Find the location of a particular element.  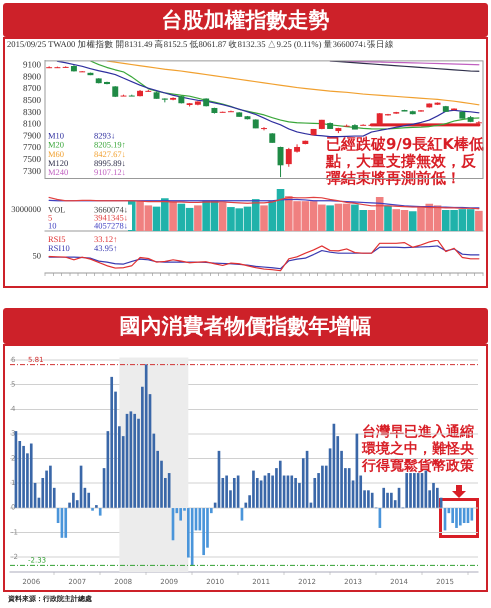

y-tick-label: 7300 is located at coordinates (32, 171).